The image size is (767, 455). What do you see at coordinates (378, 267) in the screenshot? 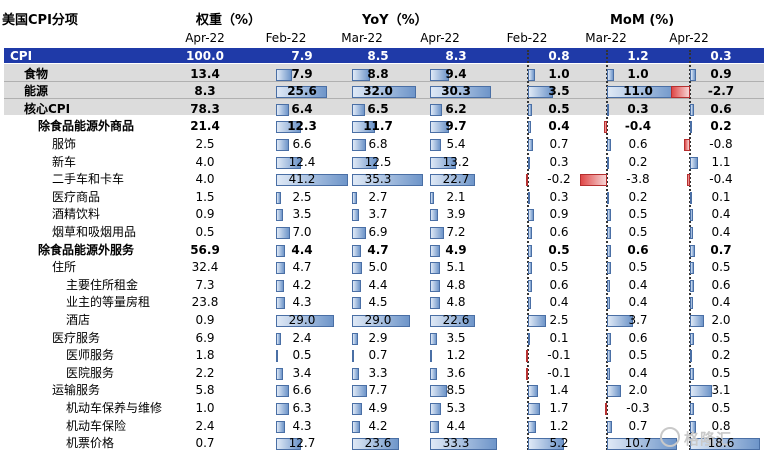
I see `yoy-value: 5.0` at bounding box center [378, 267].